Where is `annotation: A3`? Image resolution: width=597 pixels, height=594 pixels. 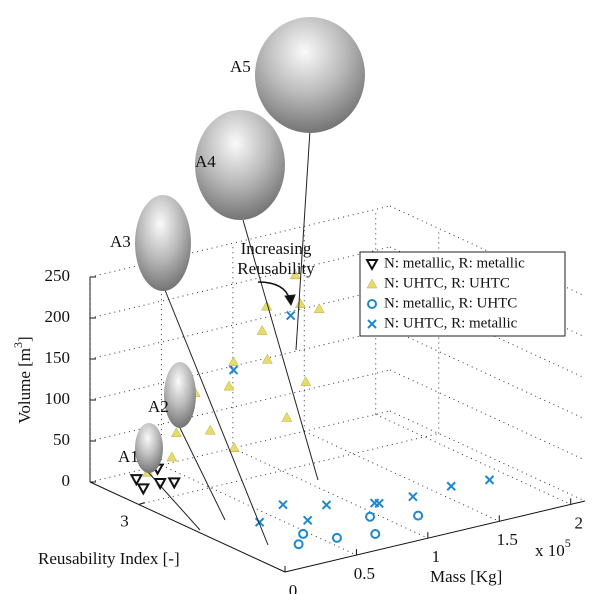 annotation: A3 is located at coordinates (120, 241).